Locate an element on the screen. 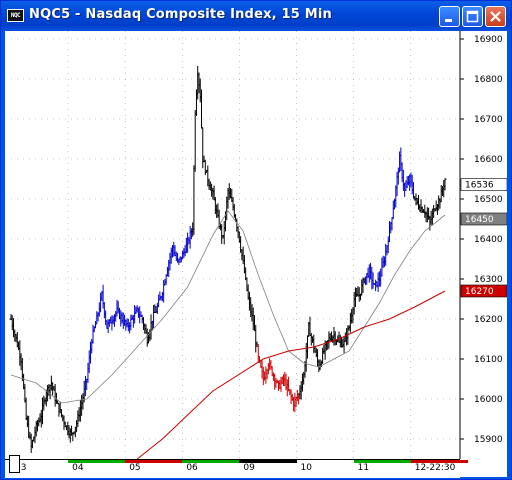  y-tick-label: 16800 is located at coordinates (488, 80).